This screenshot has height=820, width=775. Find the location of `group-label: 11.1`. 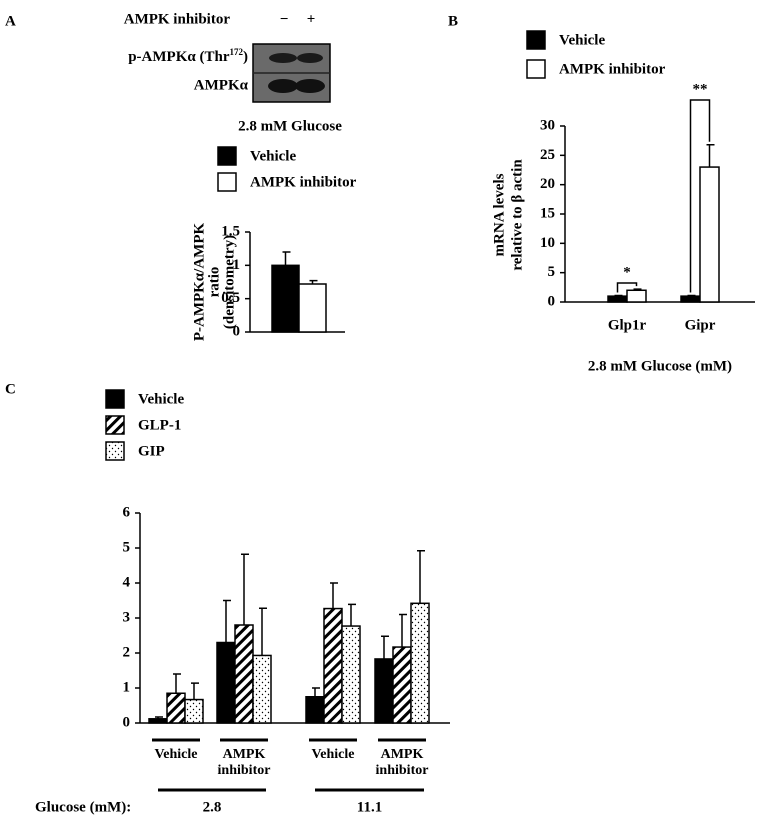

group-label: 11.1 is located at coordinates (369, 807).